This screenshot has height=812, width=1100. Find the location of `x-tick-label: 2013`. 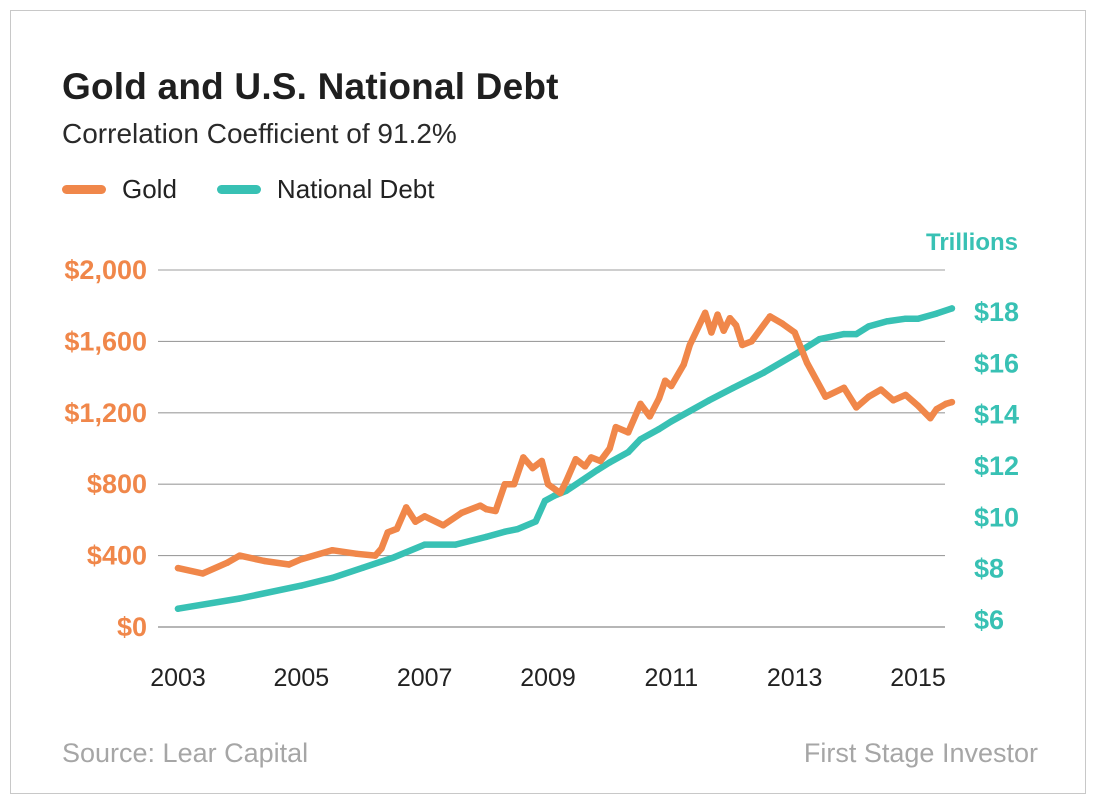

x-tick-label: 2013 is located at coordinates (795, 678).